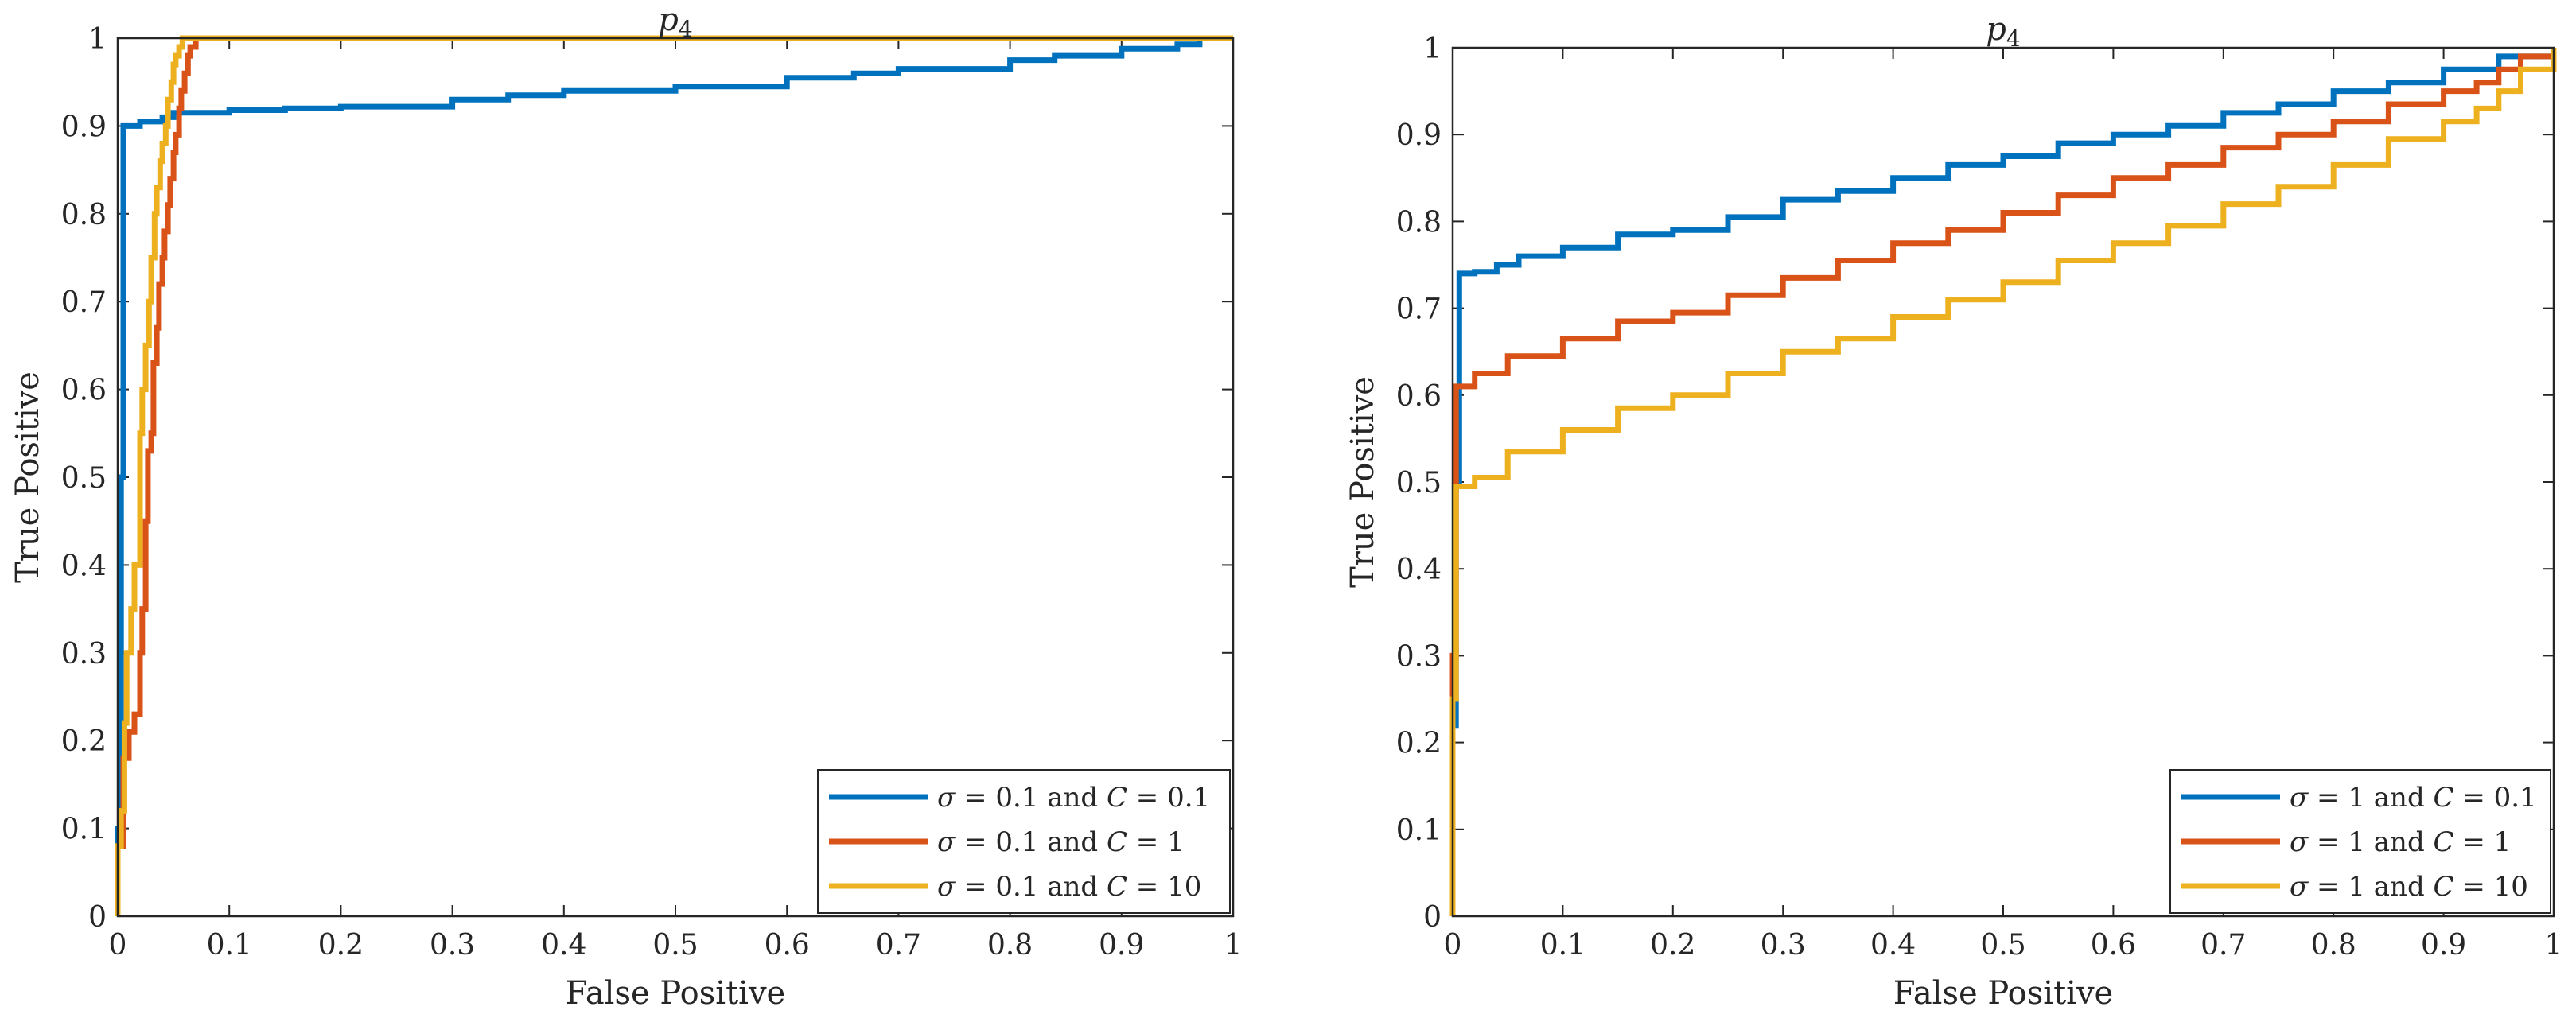  I want to click on legend-entry-3: σ = 1 and C = 10, so click(2409, 887).